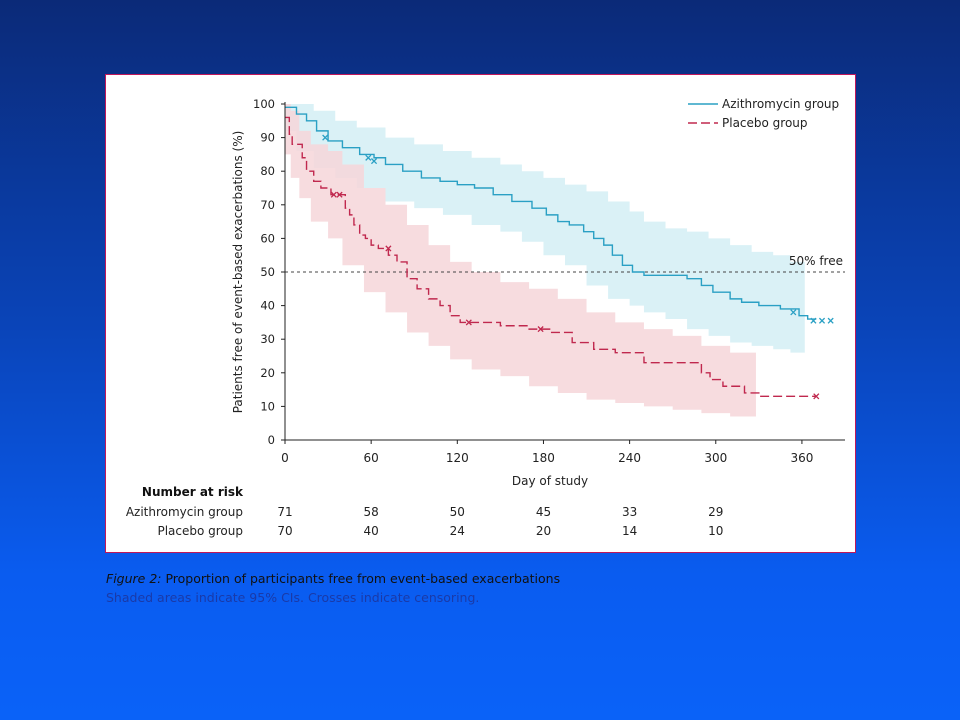 The image size is (960, 720). Describe the element at coordinates (629, 458) in the screenshot. I see `x-tick-label: 240` at that location.